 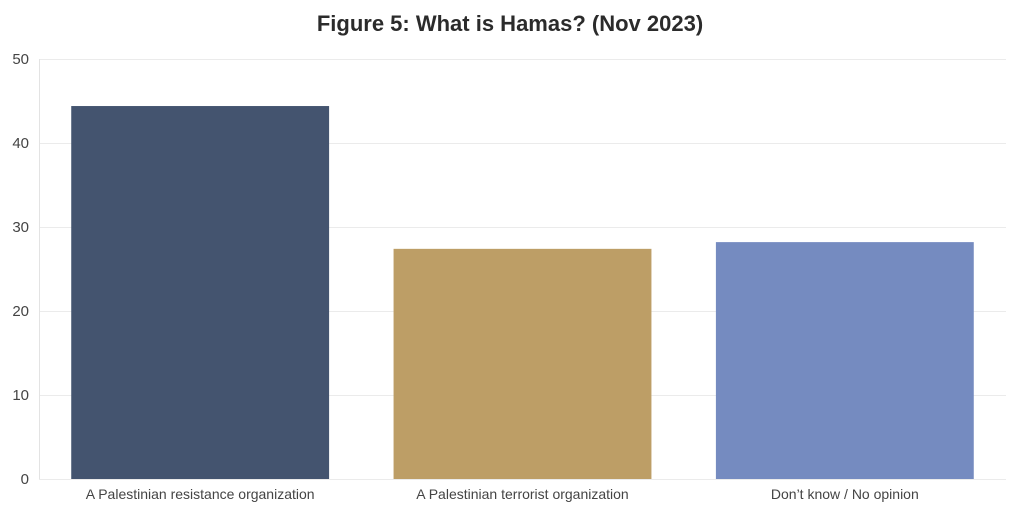 What do you see at coordinates (20, 227) in the screenshot?
I see `y-tick-label: 30` at bounding box center [20, 227].